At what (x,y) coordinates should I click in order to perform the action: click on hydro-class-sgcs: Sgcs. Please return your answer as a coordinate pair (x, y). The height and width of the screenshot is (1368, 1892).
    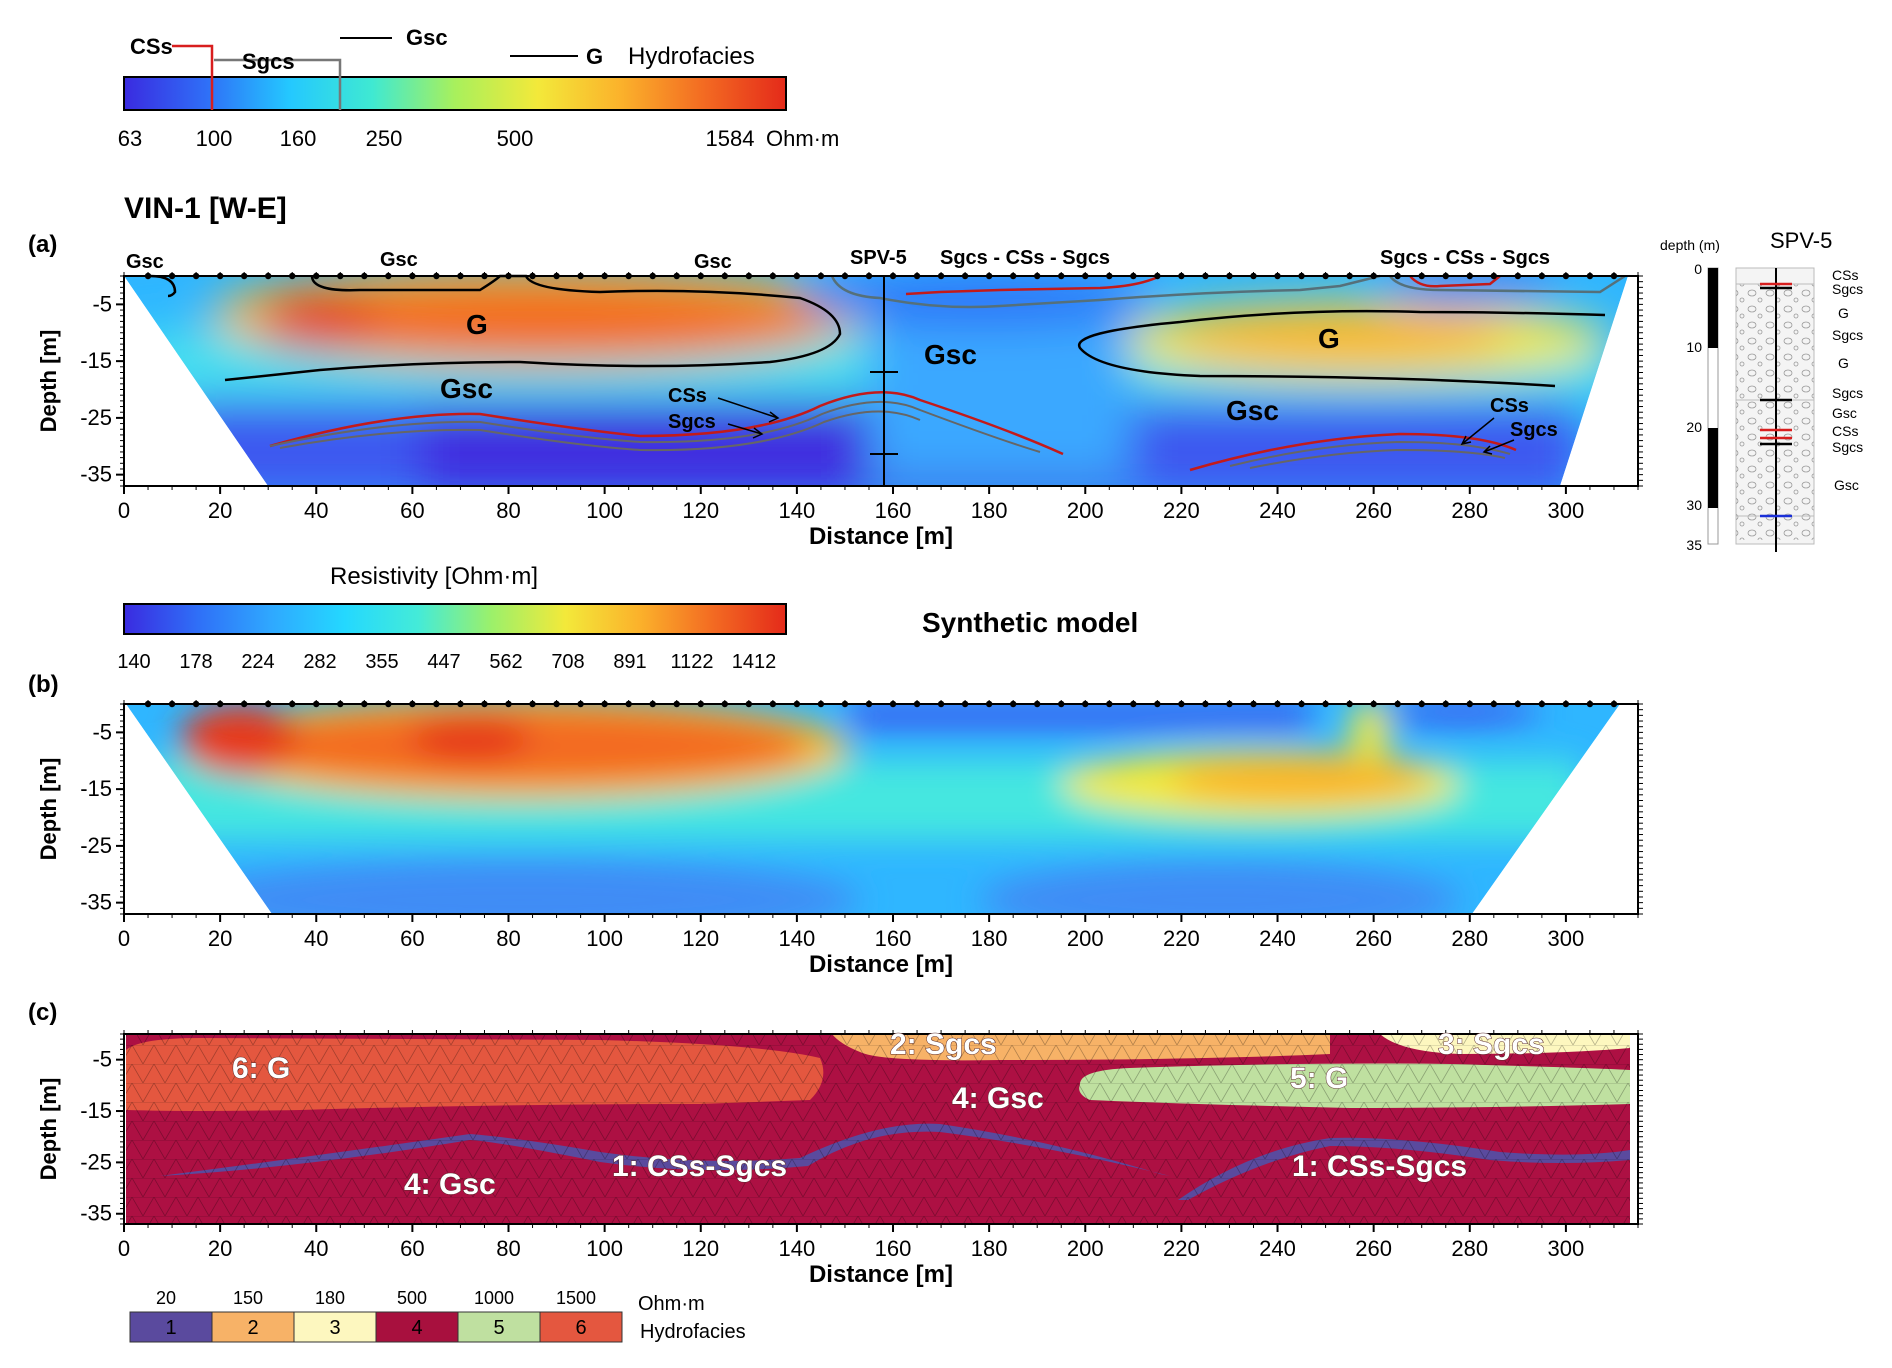
    Looking at the image, I should click on (268, 61).